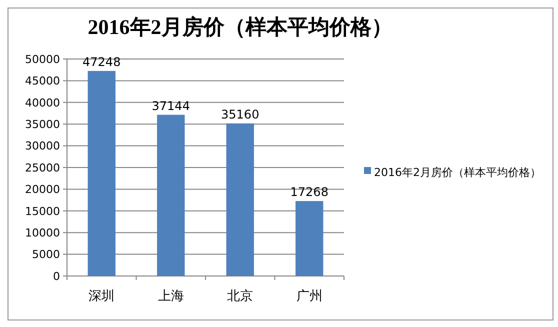 This screenshot has width=558, height=327. What do you see at coordinates (240, 296) in the screenshot?
I see `x-tick-label: 北京` at bounding box center [240, 296].